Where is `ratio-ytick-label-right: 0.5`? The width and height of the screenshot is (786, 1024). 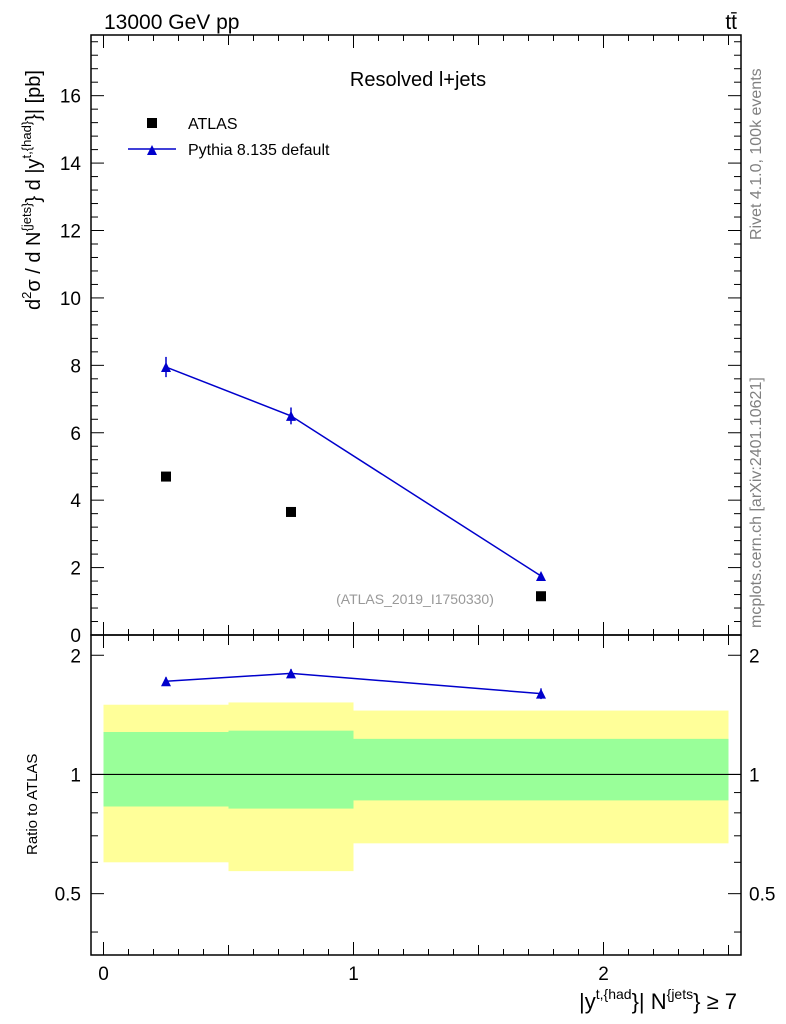
ratio-ytick-label-right: 0.5 is located at coordinates (762, 895).